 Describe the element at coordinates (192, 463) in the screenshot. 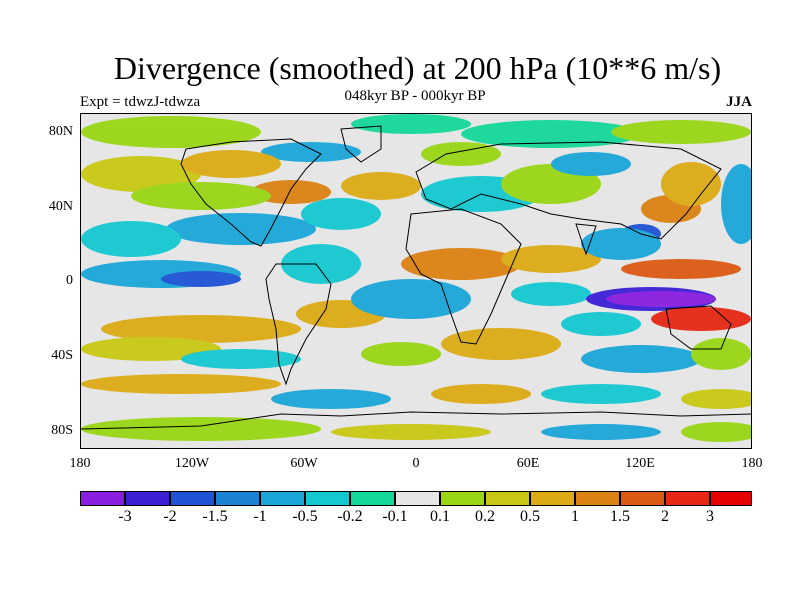

I see `lon-label-120w: 120W` at that location.